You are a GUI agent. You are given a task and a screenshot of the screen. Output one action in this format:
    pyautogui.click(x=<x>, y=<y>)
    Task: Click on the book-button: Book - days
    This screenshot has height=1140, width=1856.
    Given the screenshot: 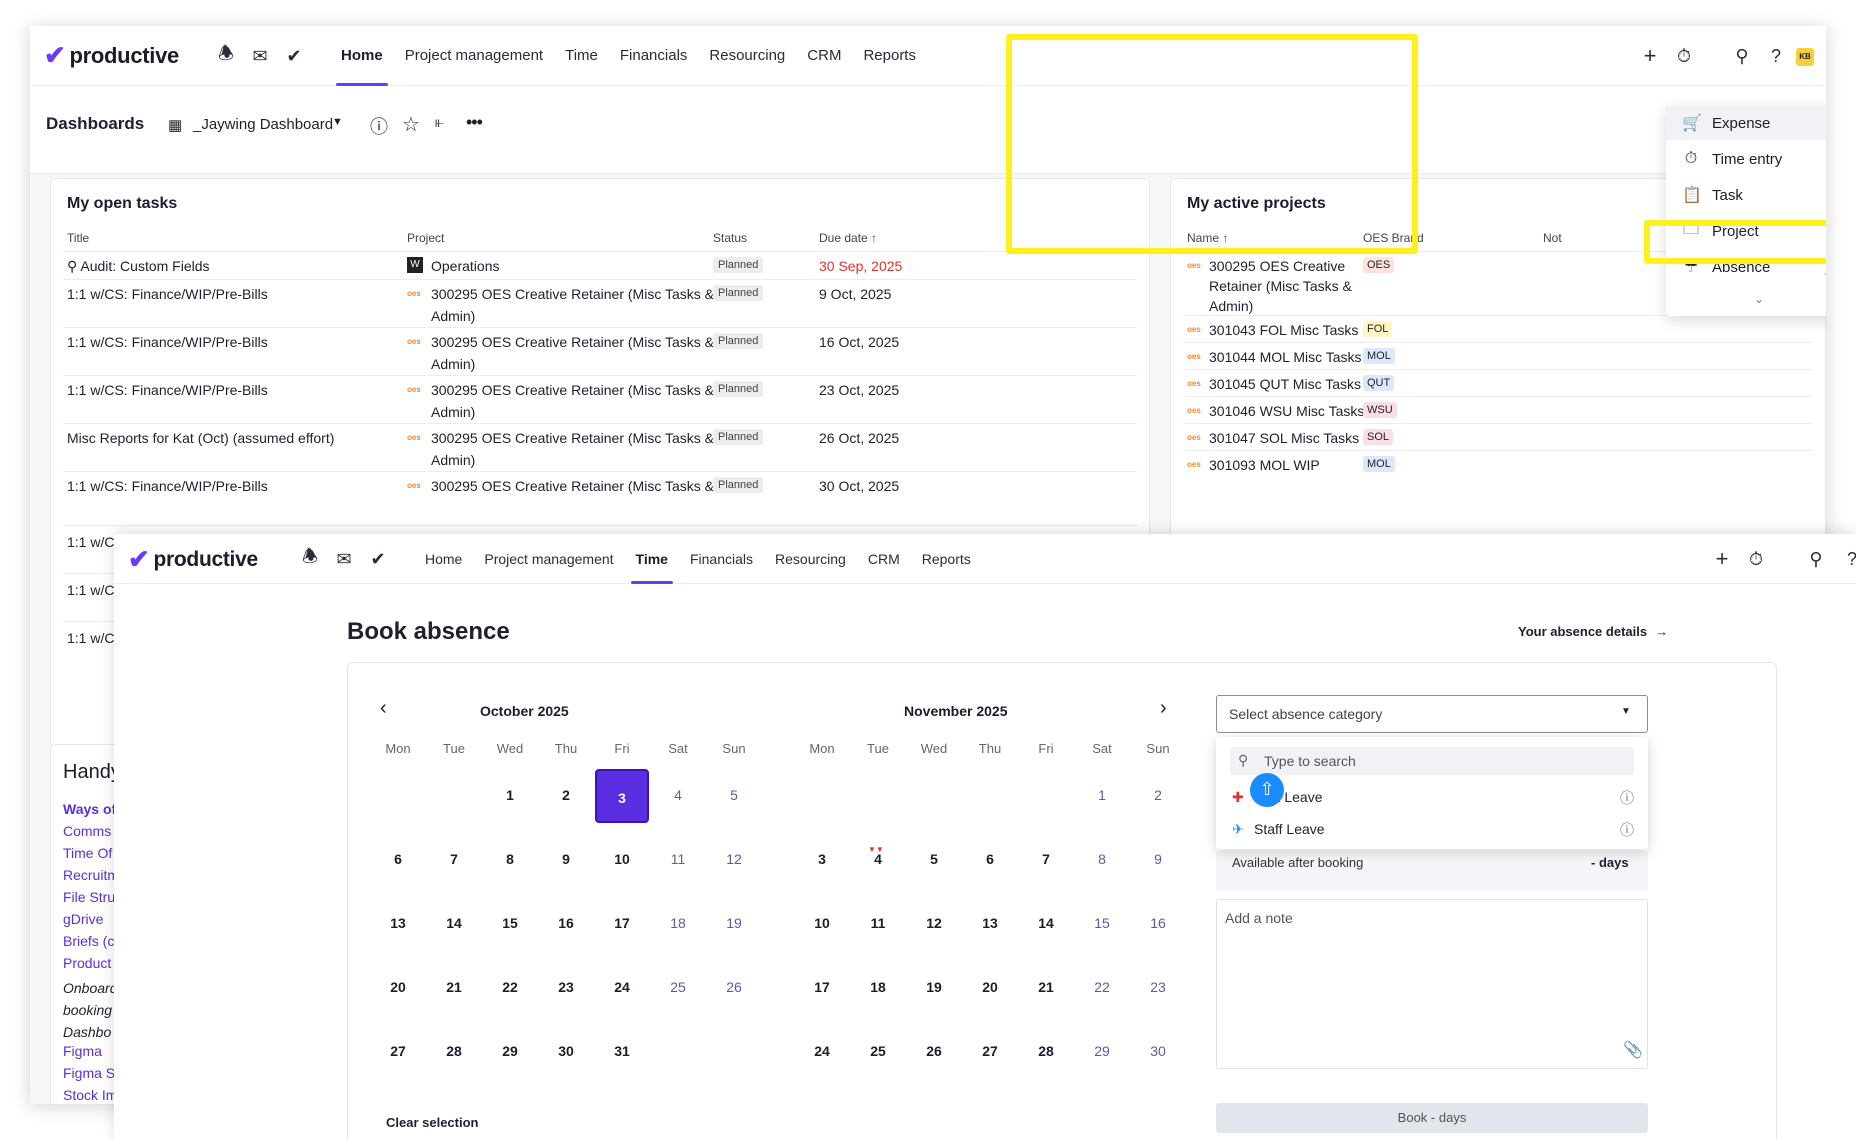 What is the action you would take?
    pyautogui.click(x=1432, y=1118)
    